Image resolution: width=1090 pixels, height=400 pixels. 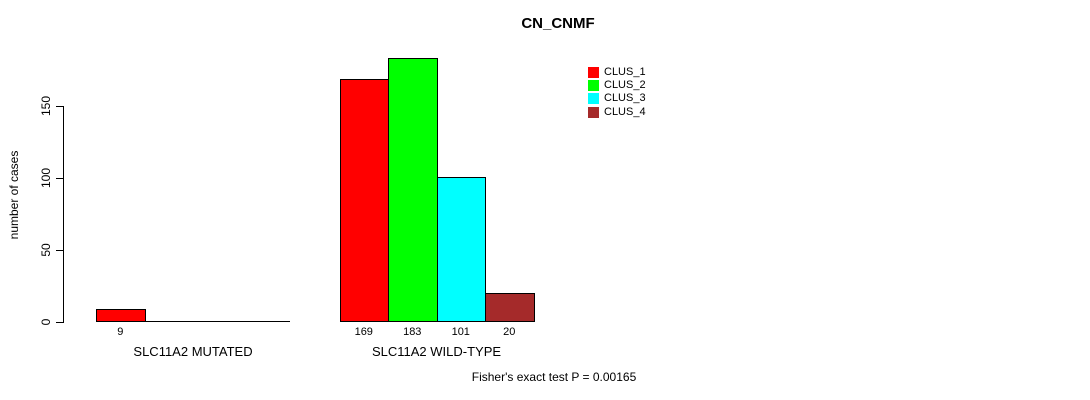 I want to click on legend-label: CLUS_3, so click(x=625, y=98).